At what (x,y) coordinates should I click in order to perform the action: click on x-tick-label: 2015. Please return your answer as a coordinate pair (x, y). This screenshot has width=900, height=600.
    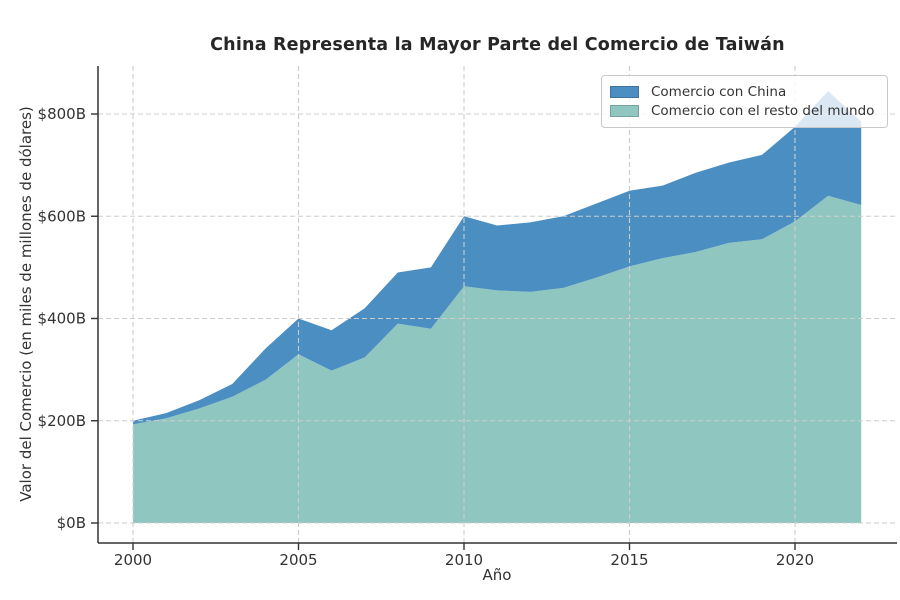
    Looking at the image, I should click on (629, 560).